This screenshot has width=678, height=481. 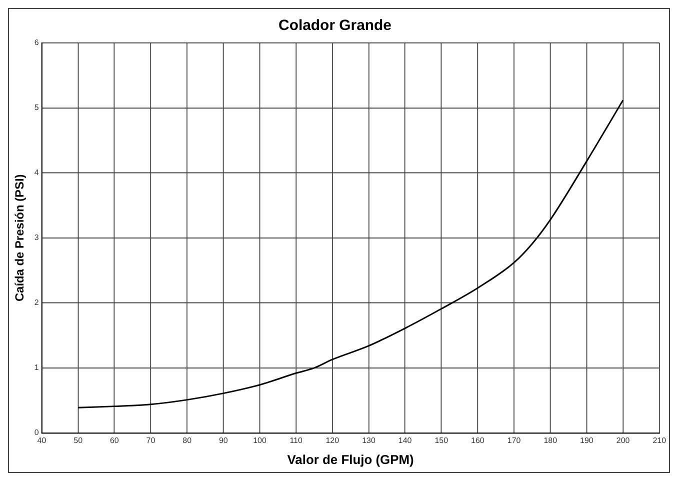 What do you see at coordinates (19, 238) in the screenshot?
I see `y-axis-title: Caída de Presión (PSI)` at bounding box center [19, 238].